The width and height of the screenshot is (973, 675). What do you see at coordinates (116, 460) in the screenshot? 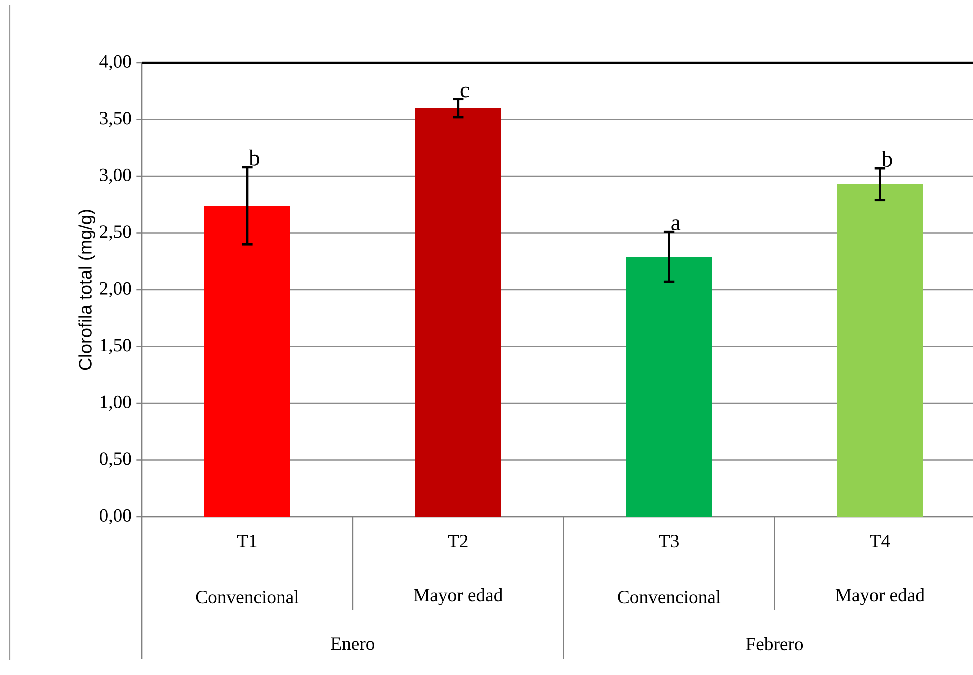
I see `y-tick-label: 0,50` at bounding box center [116, 460].